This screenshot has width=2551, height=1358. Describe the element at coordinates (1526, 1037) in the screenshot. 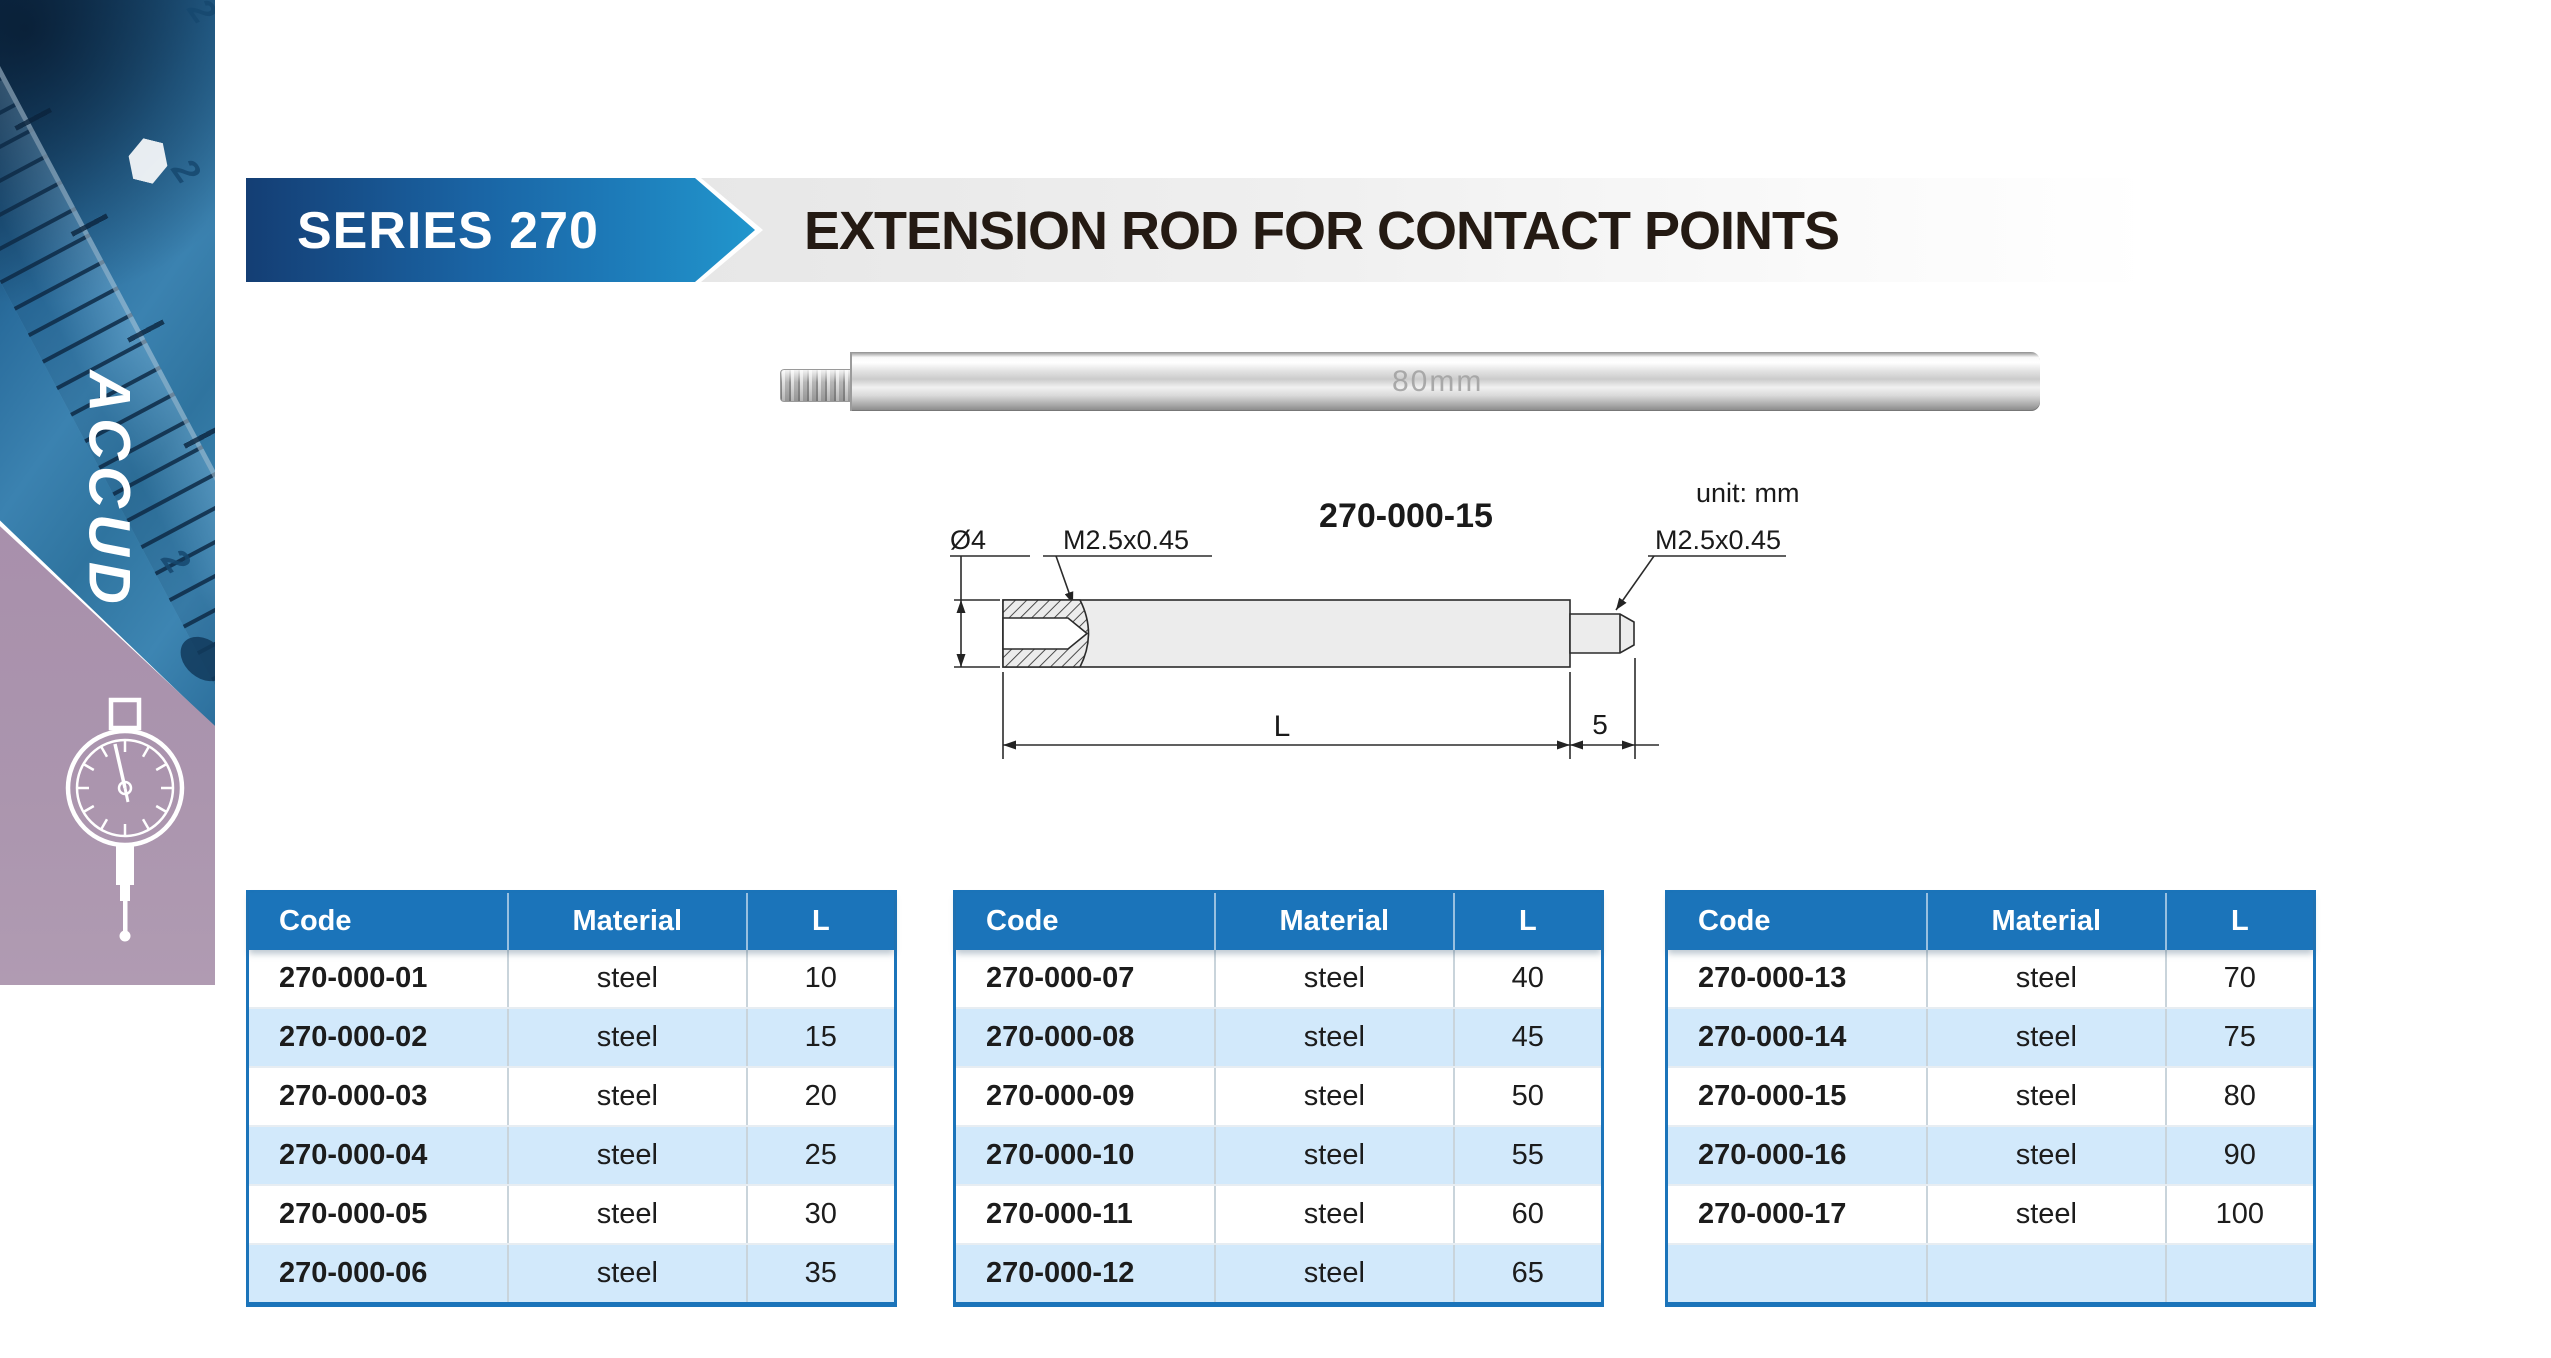

I see `table-cell: 45` at that location.